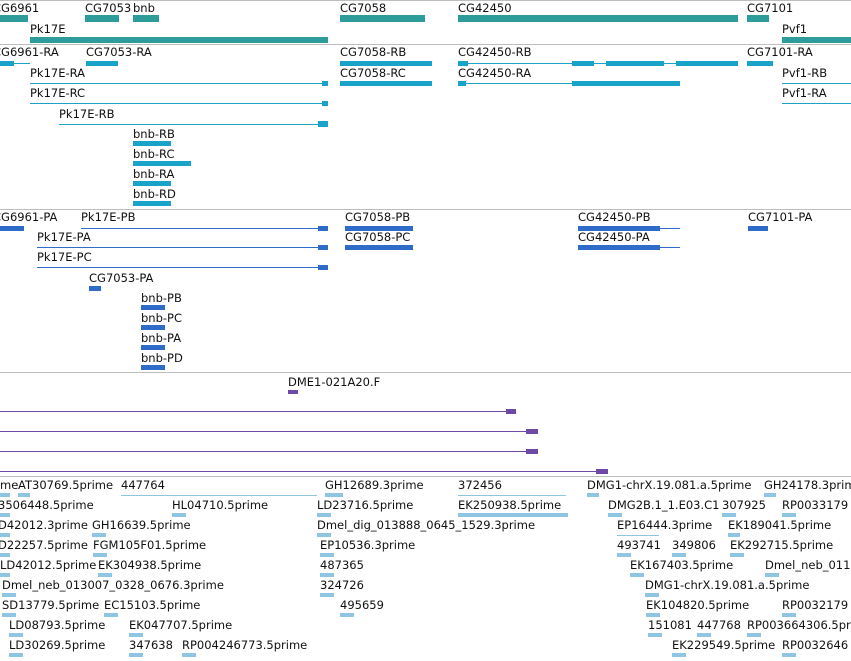 The height and width of the screenshot is (661, 851). What do you see at coordinates (780, 52) in the screenshot?
I see `transcript-label: CG7101-RA` at bounding box center [780, 52].